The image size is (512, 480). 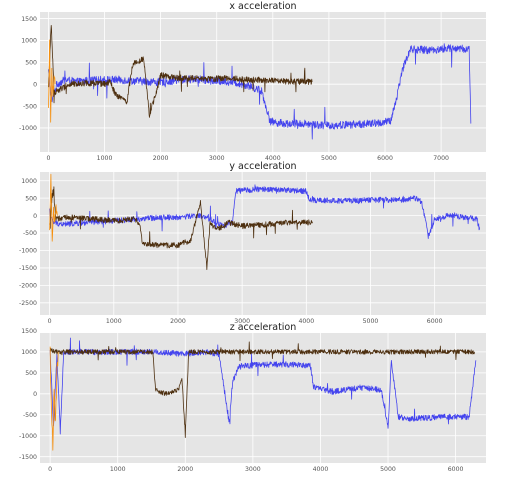 What do you see at coordinates (28, 303) in the screenshot?
I see `y-tick-label: -2500` at bounding box center [28, 303].